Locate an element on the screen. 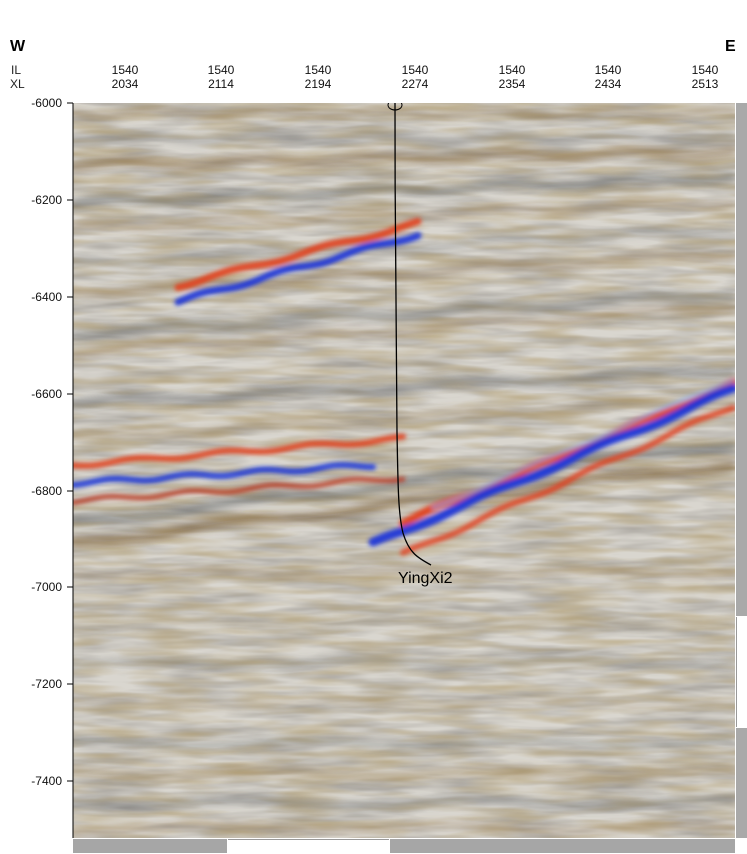 Image resolution: width=747 pixels, height=854 pixels. x-tick-6: 1540 2434 is located at coordinates (608, 77).